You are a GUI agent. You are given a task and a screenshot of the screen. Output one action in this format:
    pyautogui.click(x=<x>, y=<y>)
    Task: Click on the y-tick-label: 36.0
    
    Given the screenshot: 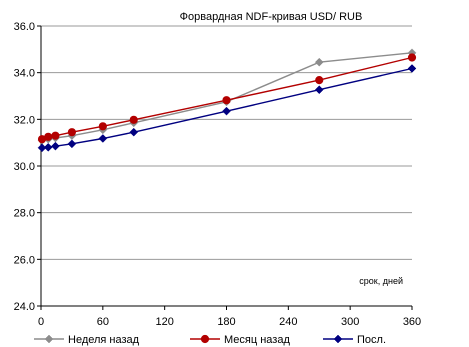 What is the action you would take?
    pyautogui.click(x=24, y=27)
    